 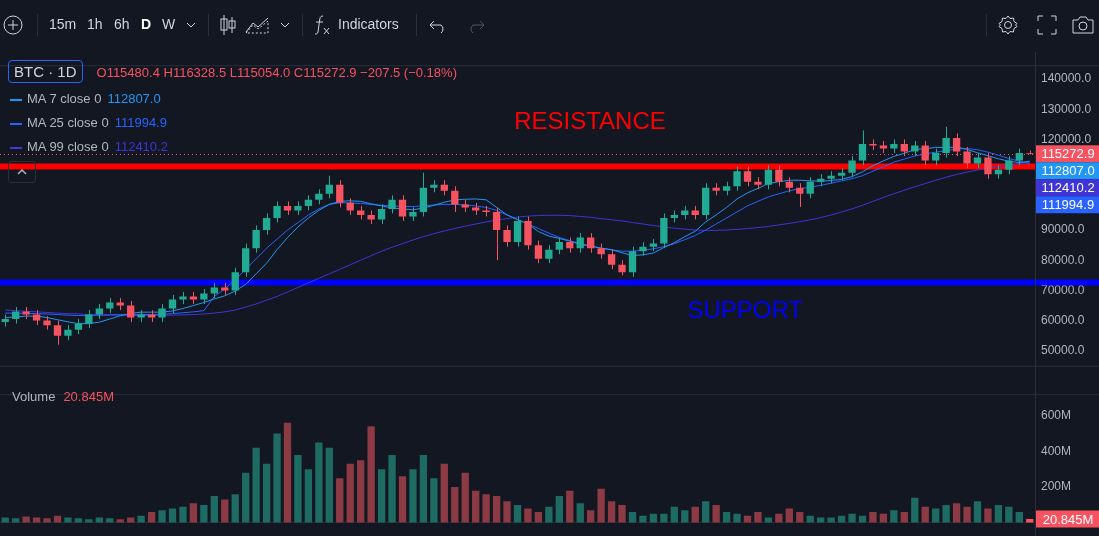 What do you see at coordinates (1063, 259) in the screenshot?
I see `y-tick-label: 80000.0` at bounding box center [1063, 259].